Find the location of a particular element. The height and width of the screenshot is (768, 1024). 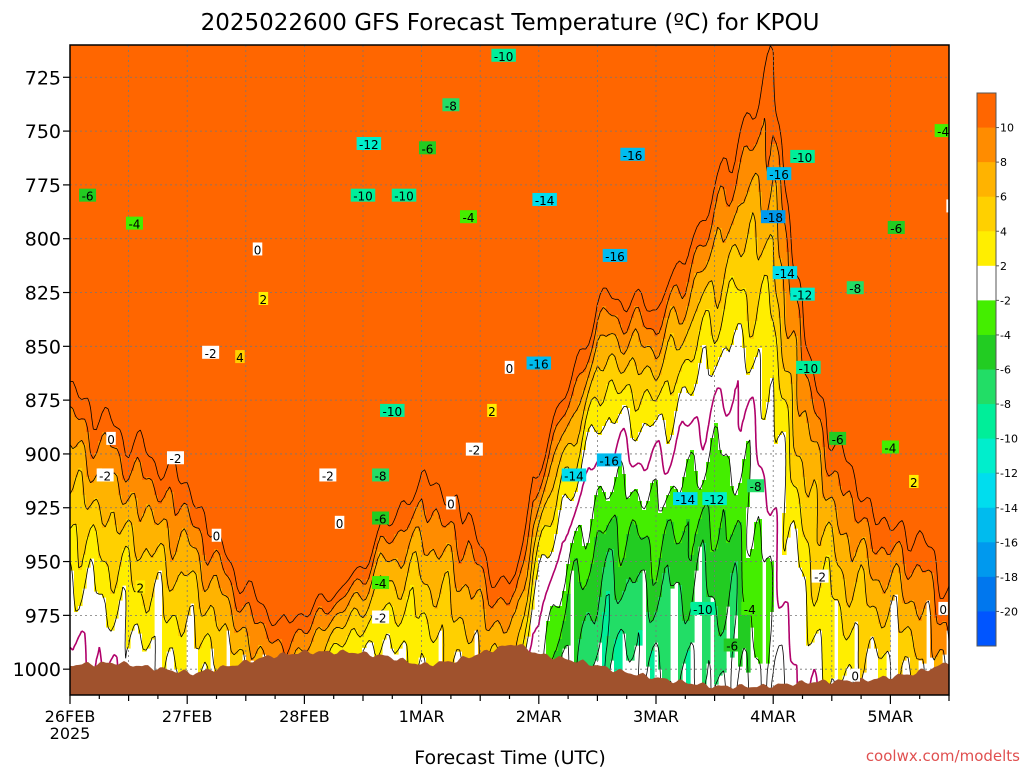

colorbar-tick-label: 4 is located at coordinates (1003, 231).